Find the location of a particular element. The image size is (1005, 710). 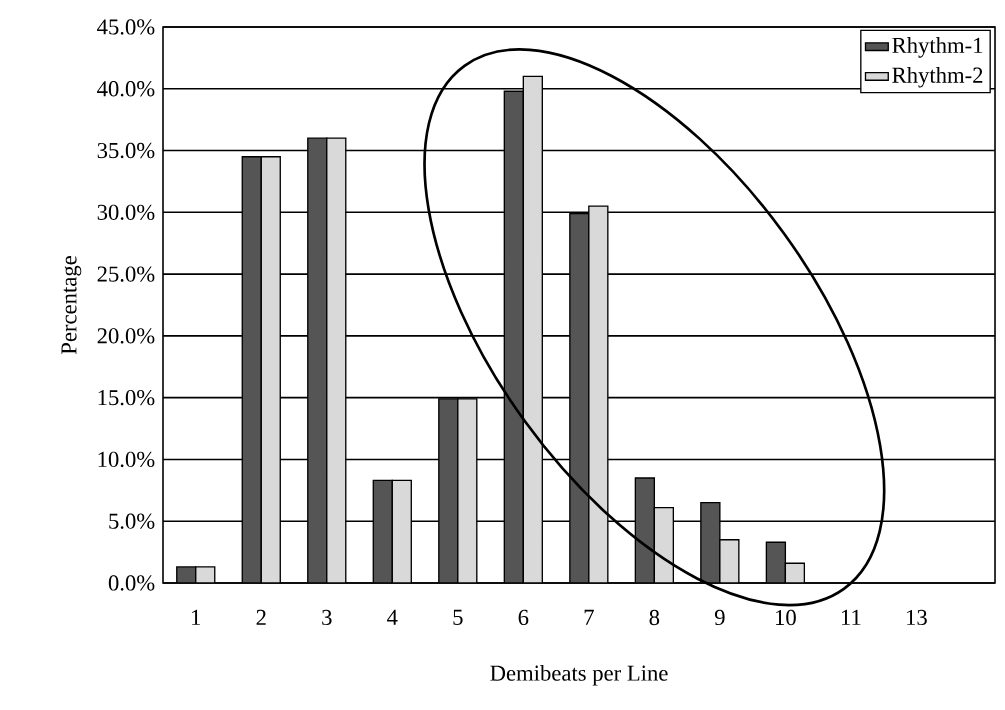

x-tick-label: 8 is located at coordinates (654, 617).